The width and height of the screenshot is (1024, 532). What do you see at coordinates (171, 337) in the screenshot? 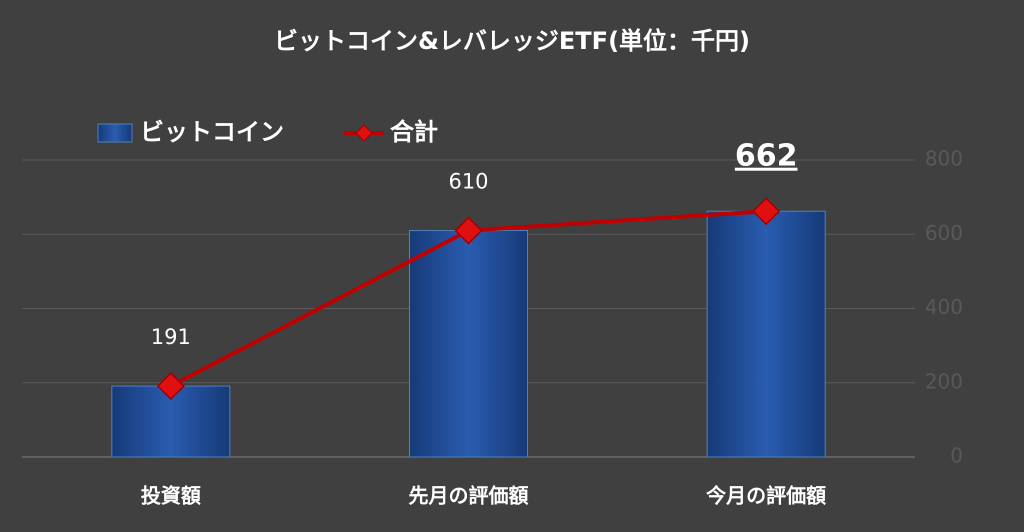
I see `data-label: 191` at bounding box center [171, 337].